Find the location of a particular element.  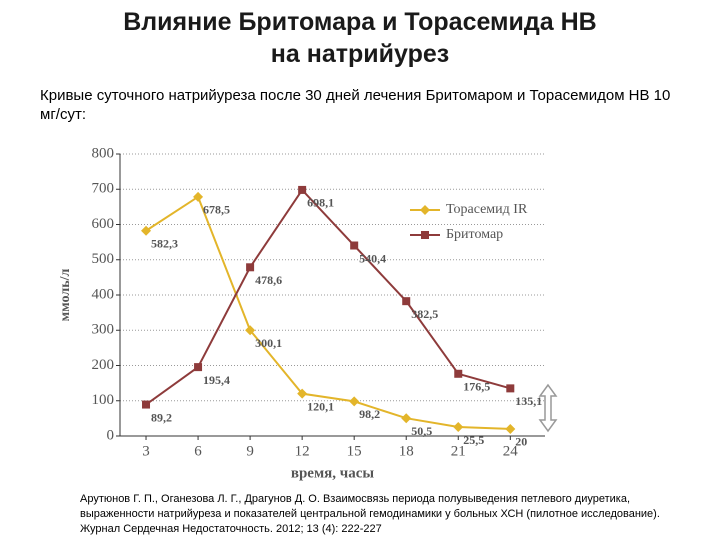

y-tick-label: 100 is located at coordinates (103, 400).